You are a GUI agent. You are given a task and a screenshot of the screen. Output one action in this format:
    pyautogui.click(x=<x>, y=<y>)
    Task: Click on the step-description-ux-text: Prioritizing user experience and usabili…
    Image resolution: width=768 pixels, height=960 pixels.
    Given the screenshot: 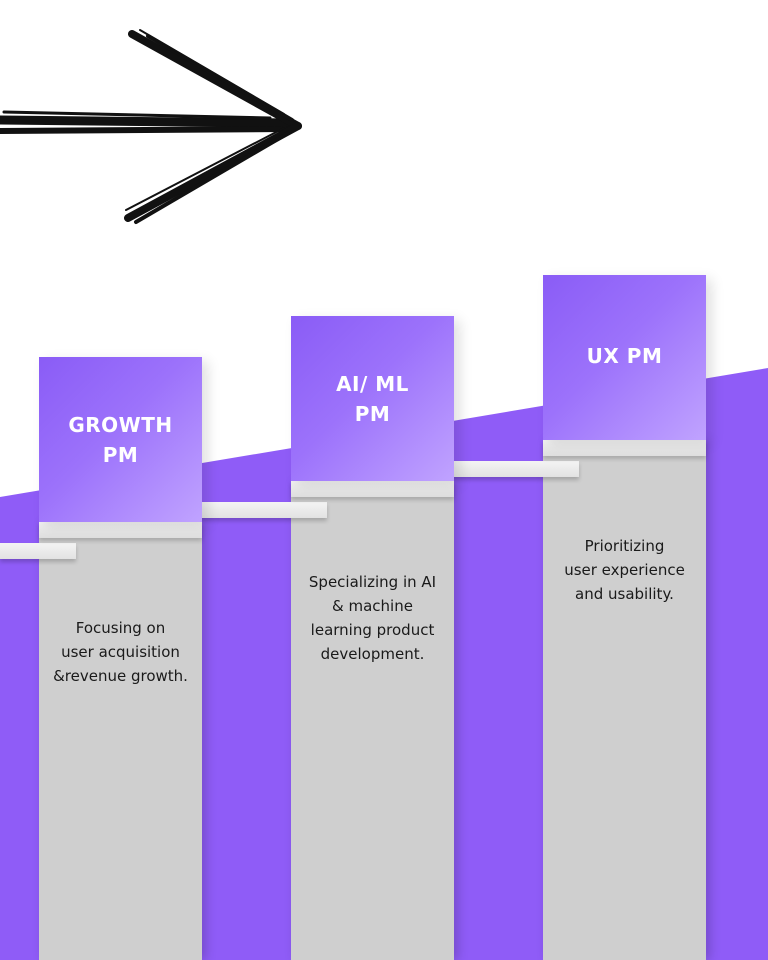 What is the action you would take?
    pyautogui.click(x=624, y=570)
    